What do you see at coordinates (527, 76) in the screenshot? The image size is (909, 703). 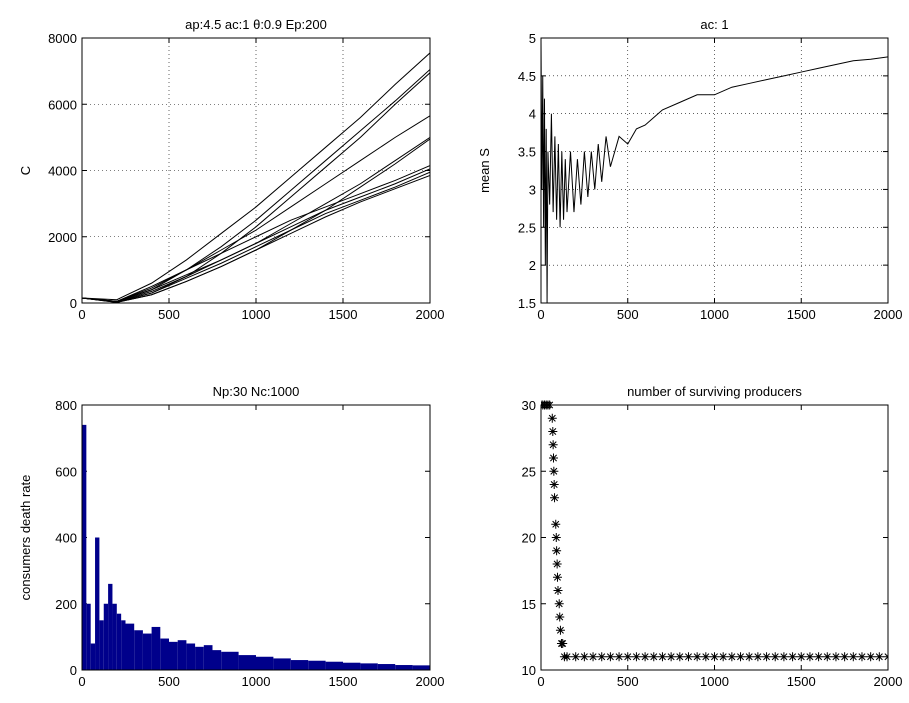 I see `y-tick-label: 4.5` at bounding box center [527, 76].